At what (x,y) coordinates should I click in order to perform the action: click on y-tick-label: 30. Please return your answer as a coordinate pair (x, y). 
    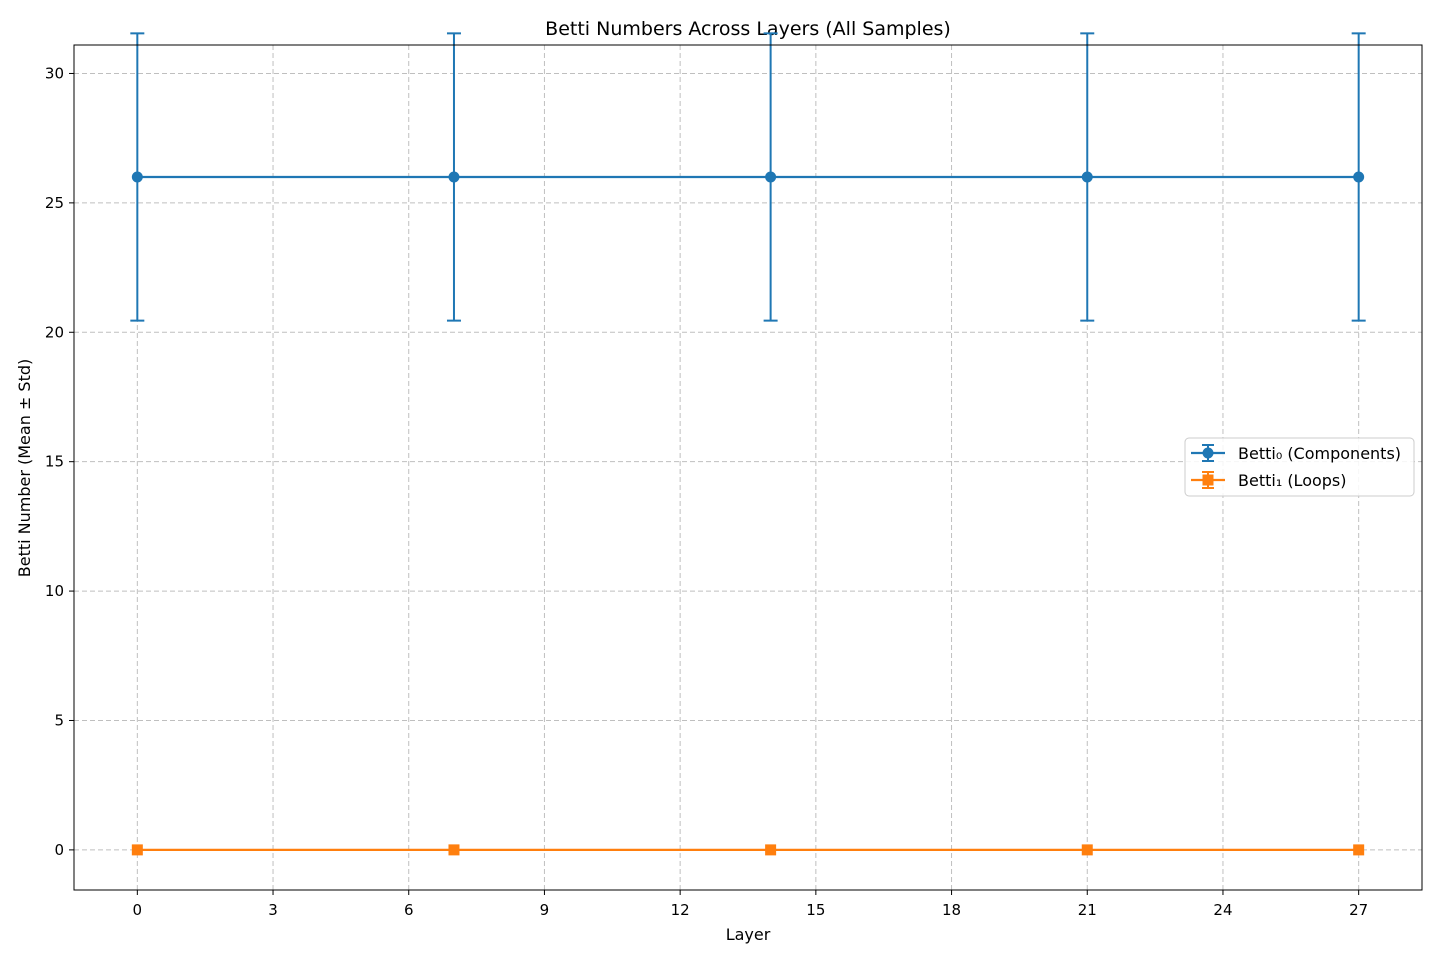
    Looking at the image, I should click on (54, 73).